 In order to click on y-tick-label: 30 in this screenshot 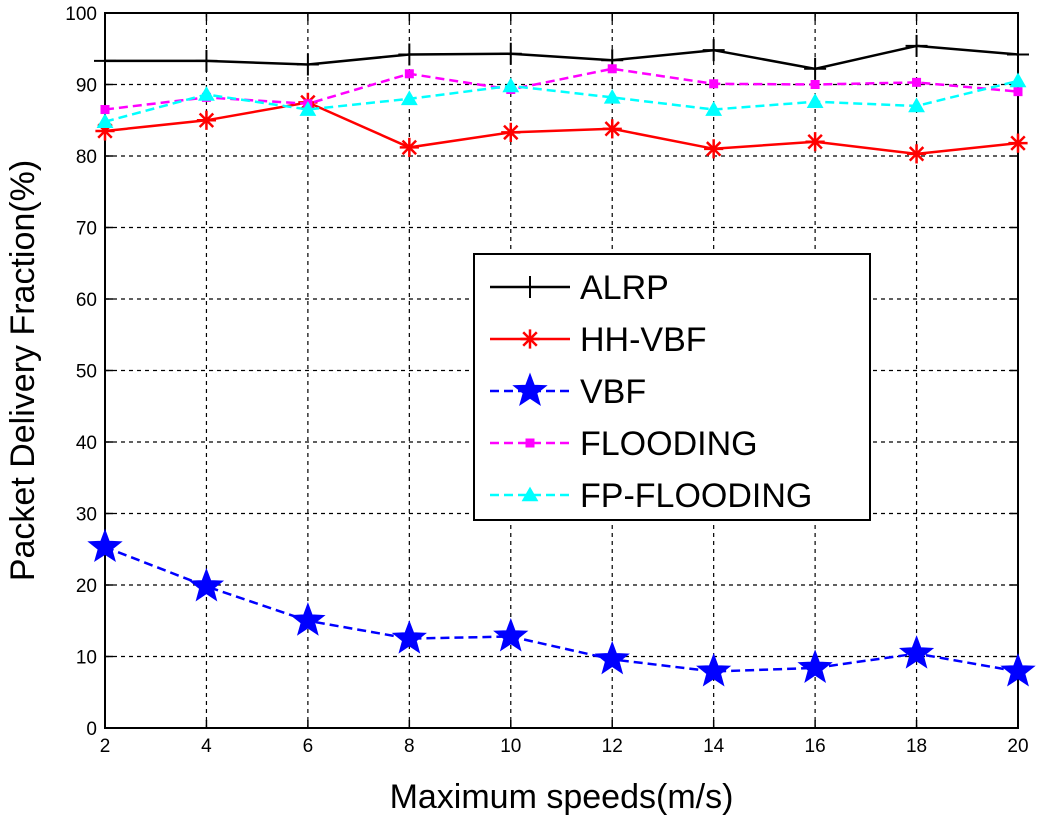, I will do `click(86, 515)`.